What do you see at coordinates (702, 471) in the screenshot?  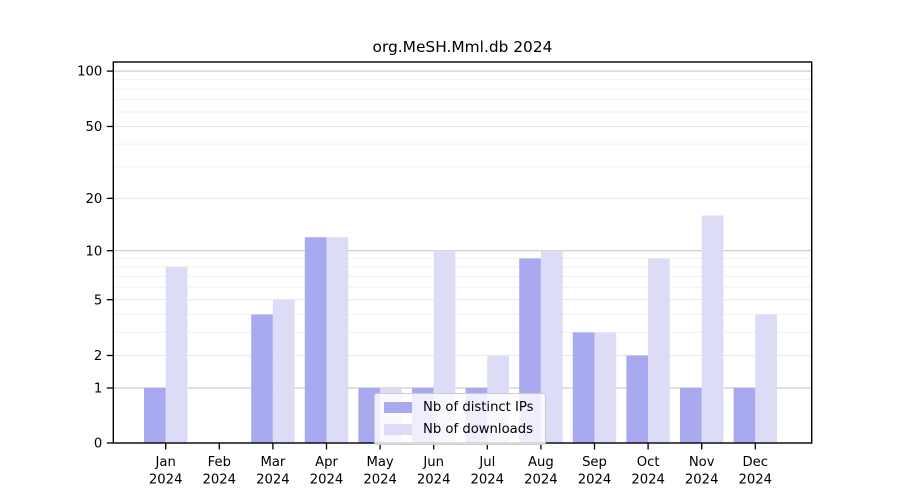 I see `x-tick-label-nov: Nov 2024` at bounding box center [702, 471].